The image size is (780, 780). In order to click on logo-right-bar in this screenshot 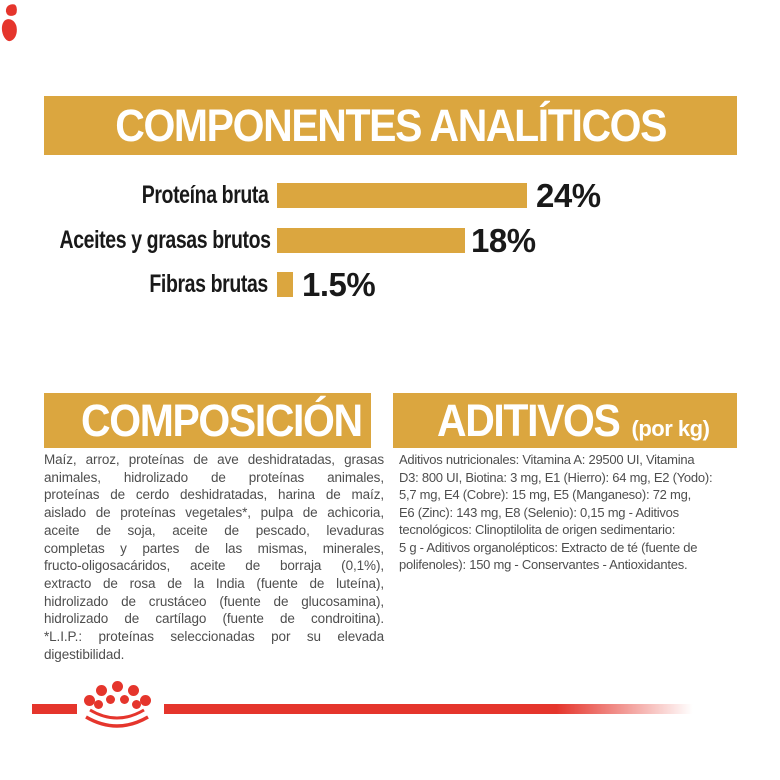, I will do `click(436, 709)`.